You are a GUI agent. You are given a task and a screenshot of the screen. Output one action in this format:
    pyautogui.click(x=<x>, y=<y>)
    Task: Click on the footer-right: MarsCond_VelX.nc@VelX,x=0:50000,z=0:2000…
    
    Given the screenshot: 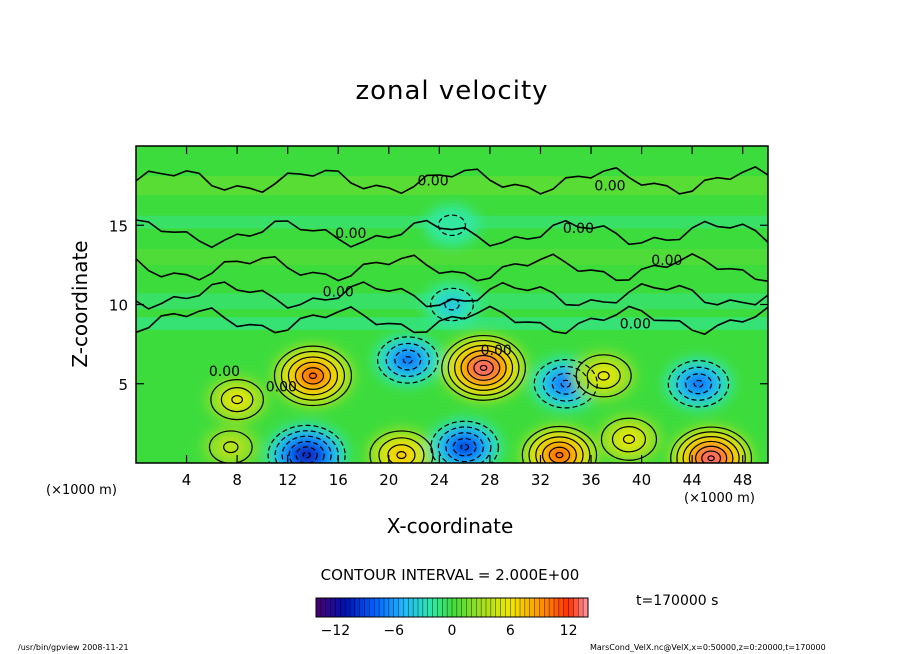 What is the action you would take?
    pyautogui.click(x=708, y=647)
    